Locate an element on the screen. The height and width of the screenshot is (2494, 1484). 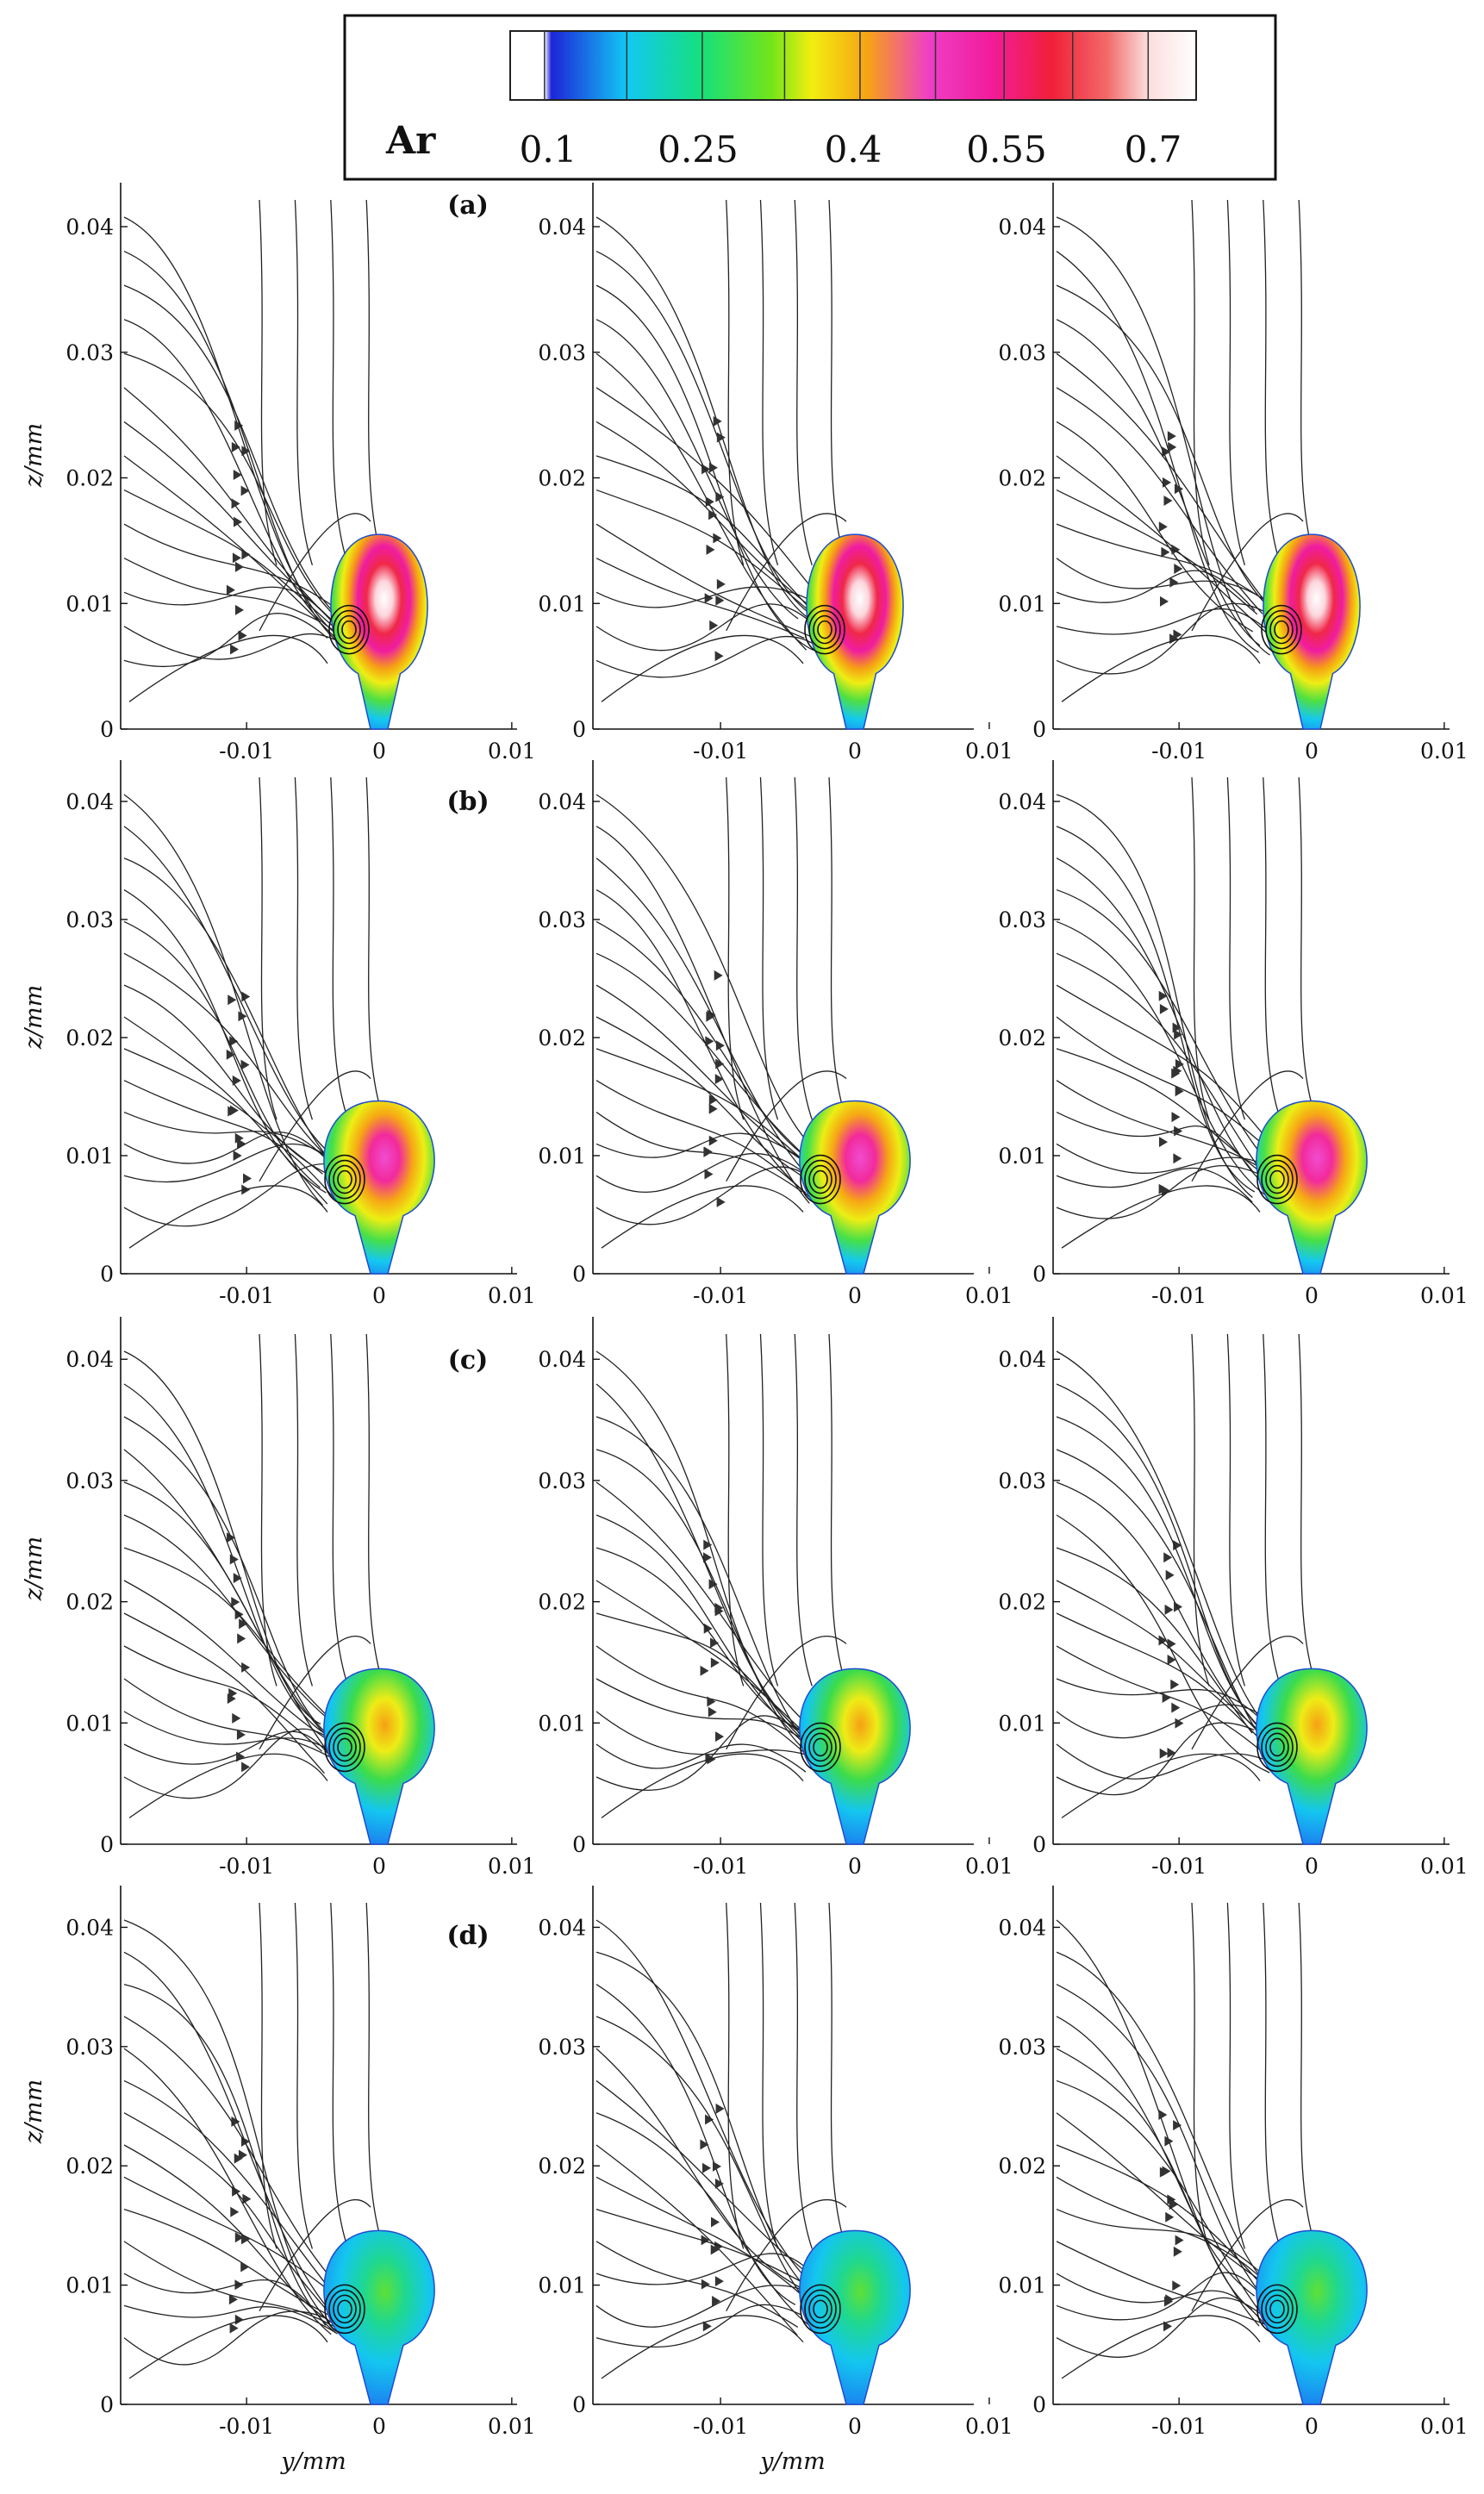
vortex is located at coordinates (821, 1748).